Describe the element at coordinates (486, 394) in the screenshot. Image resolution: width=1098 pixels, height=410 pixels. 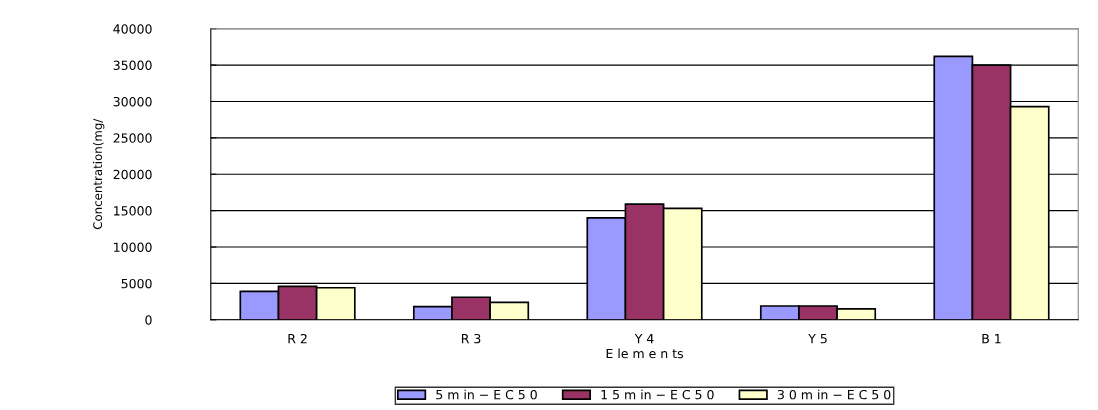
I see `legend-label: 5 m in − E C 5 0` at that location.